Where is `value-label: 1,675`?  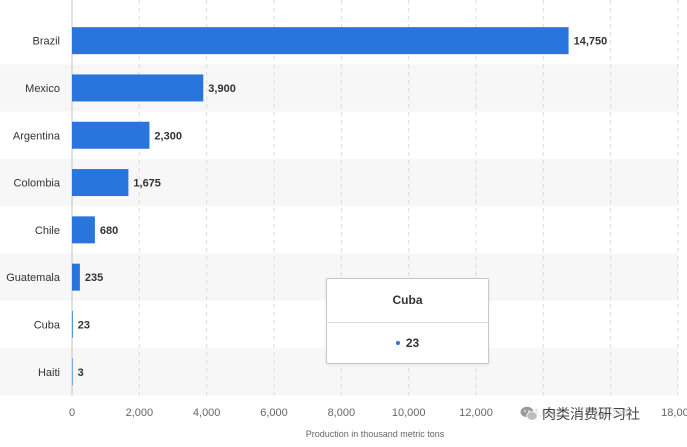
value-label: 1,675 is located at coordinates (147, 184).